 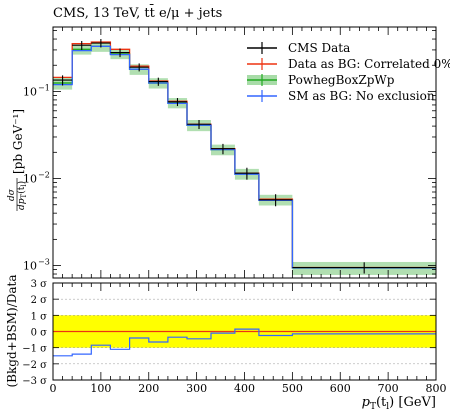 I want to click on y-tick-label-exponent: −2, so click(x=44, y=175).